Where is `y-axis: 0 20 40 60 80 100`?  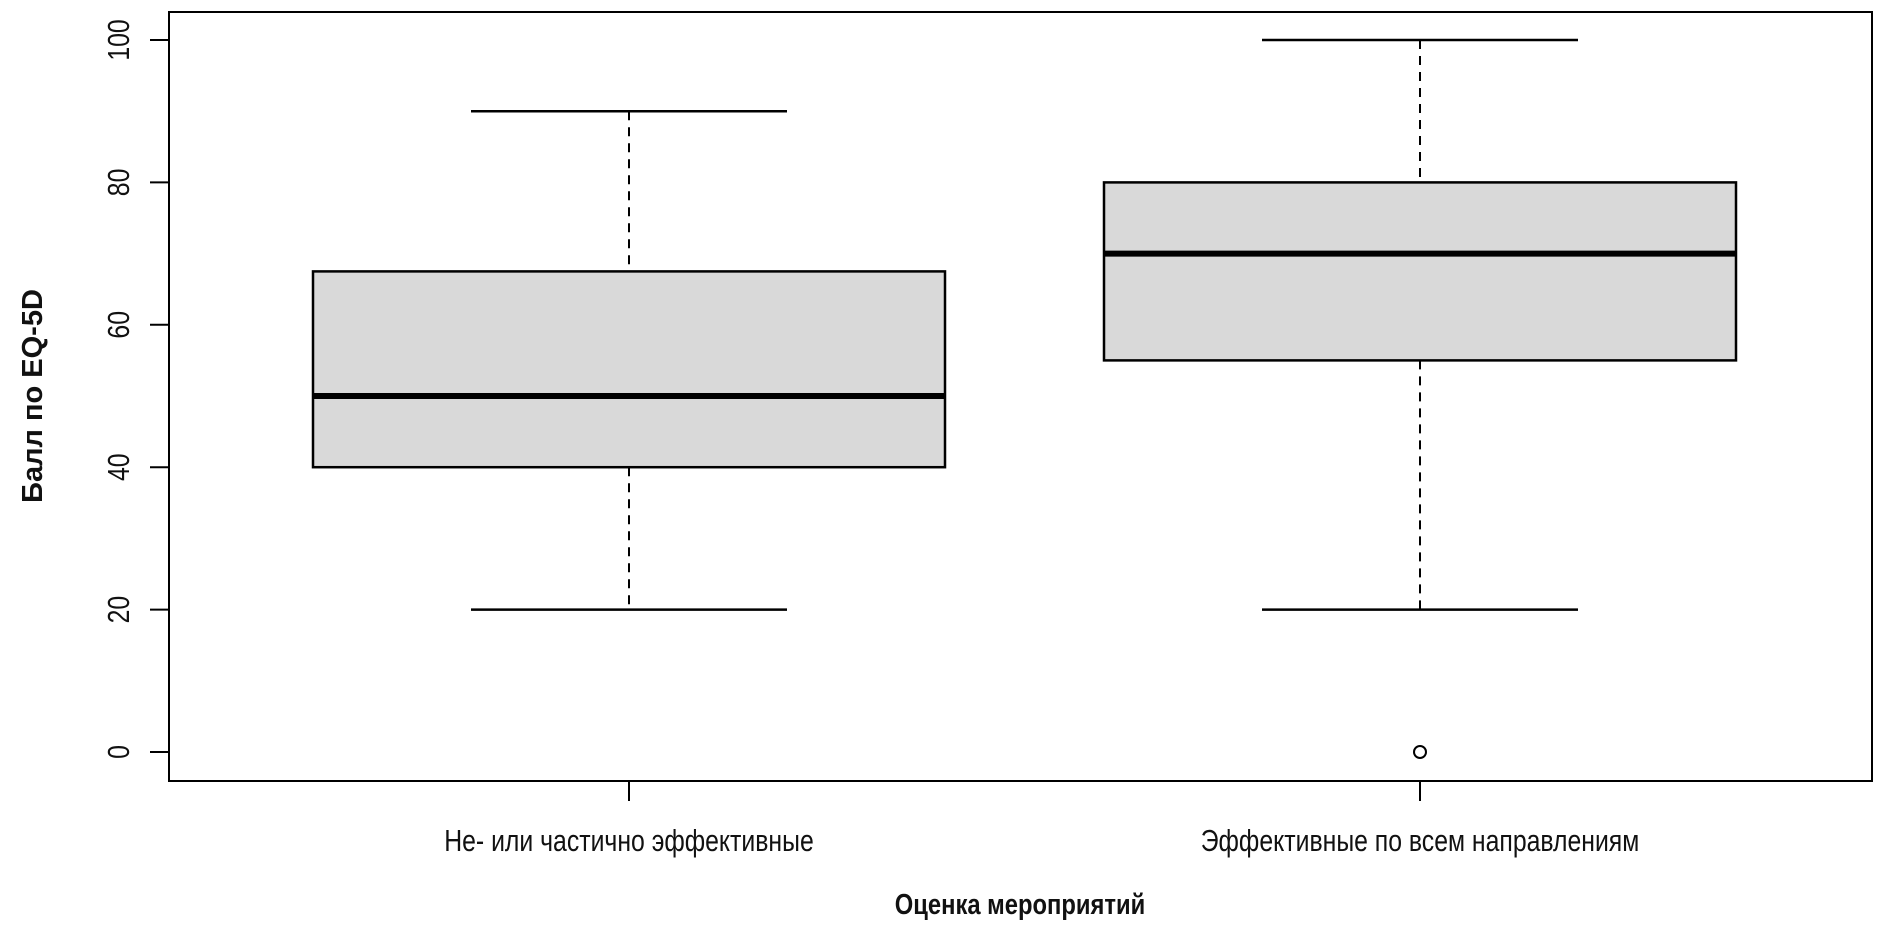 y-axis: 0 20 40 60 80 100 is located at coordinates (135, 389).